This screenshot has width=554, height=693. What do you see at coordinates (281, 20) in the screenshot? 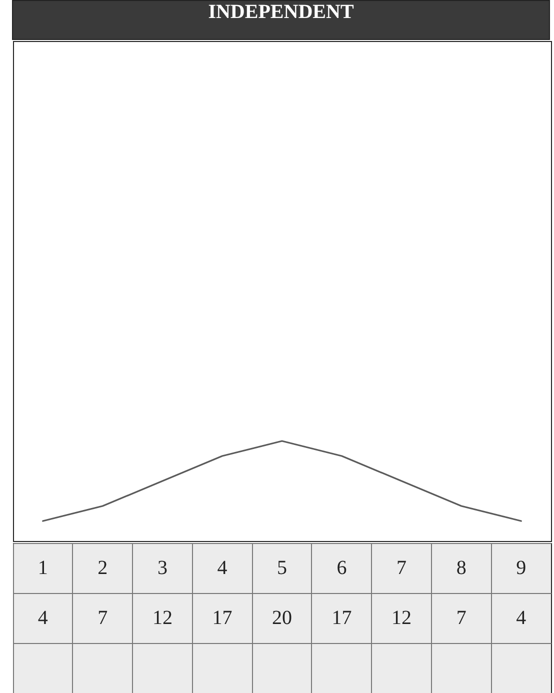
I see `chart-title: INDEPENDENT` at bounding box center [281, 20].